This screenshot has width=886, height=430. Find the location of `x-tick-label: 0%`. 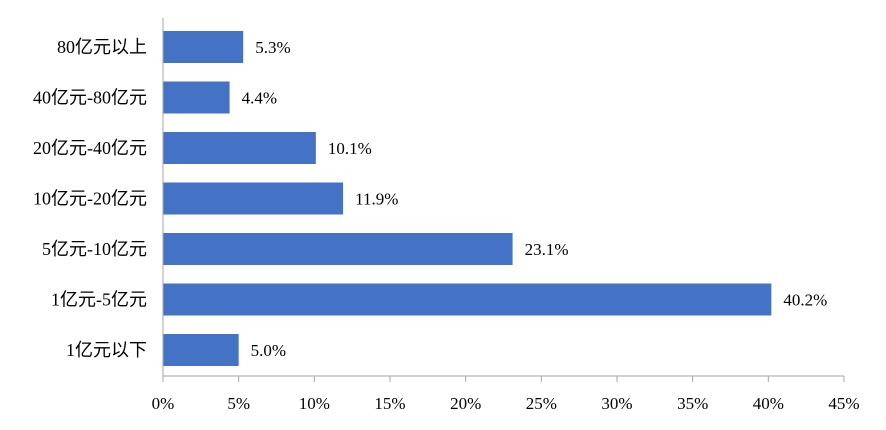

x-tick-label: 0% is located at coordinates (163, 403).